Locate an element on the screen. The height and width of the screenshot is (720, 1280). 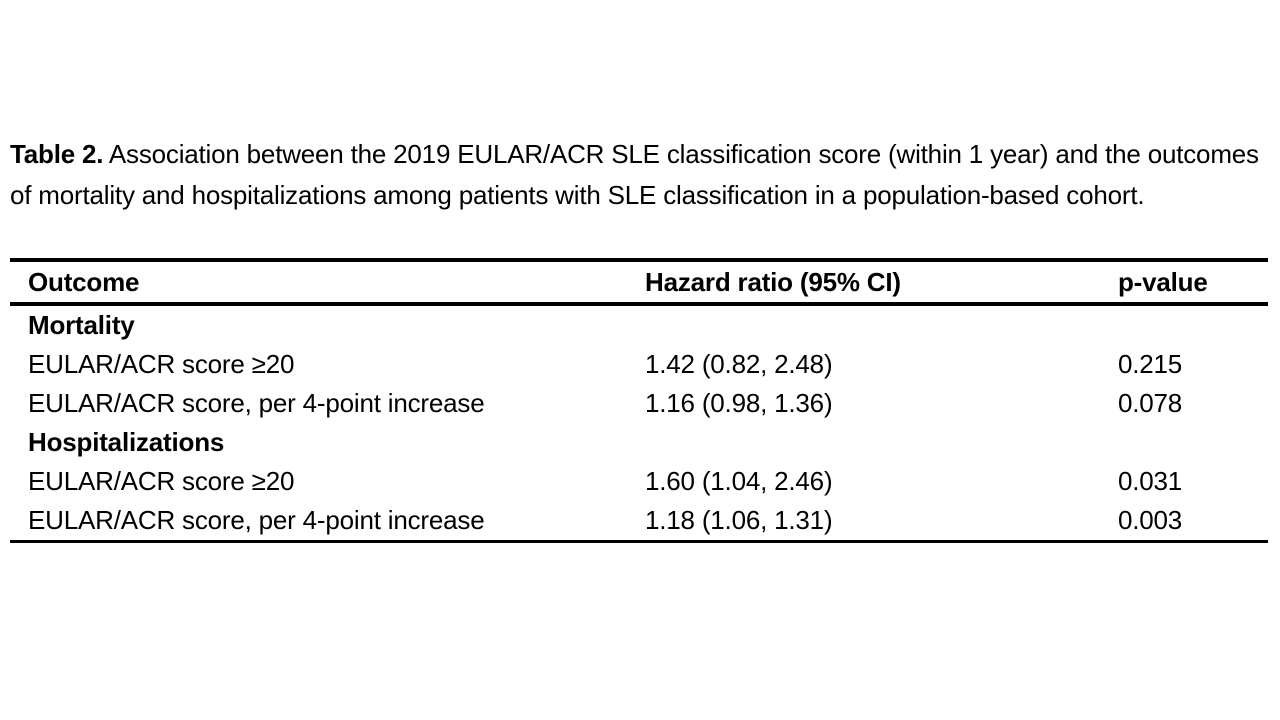
hazard-ratio-cell: 1.18 (1.06, 1.31) is located at coordinates (881, 522).